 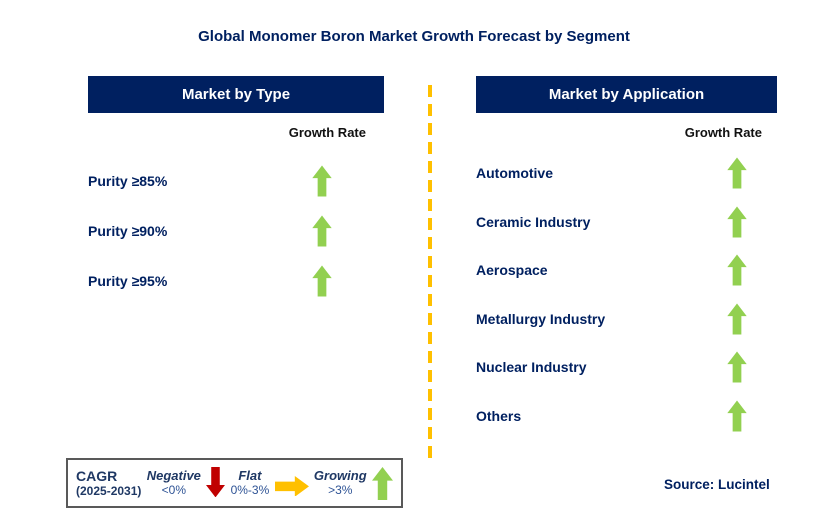 I want to click on flat-label: Flat, so click(x=250, y=475).